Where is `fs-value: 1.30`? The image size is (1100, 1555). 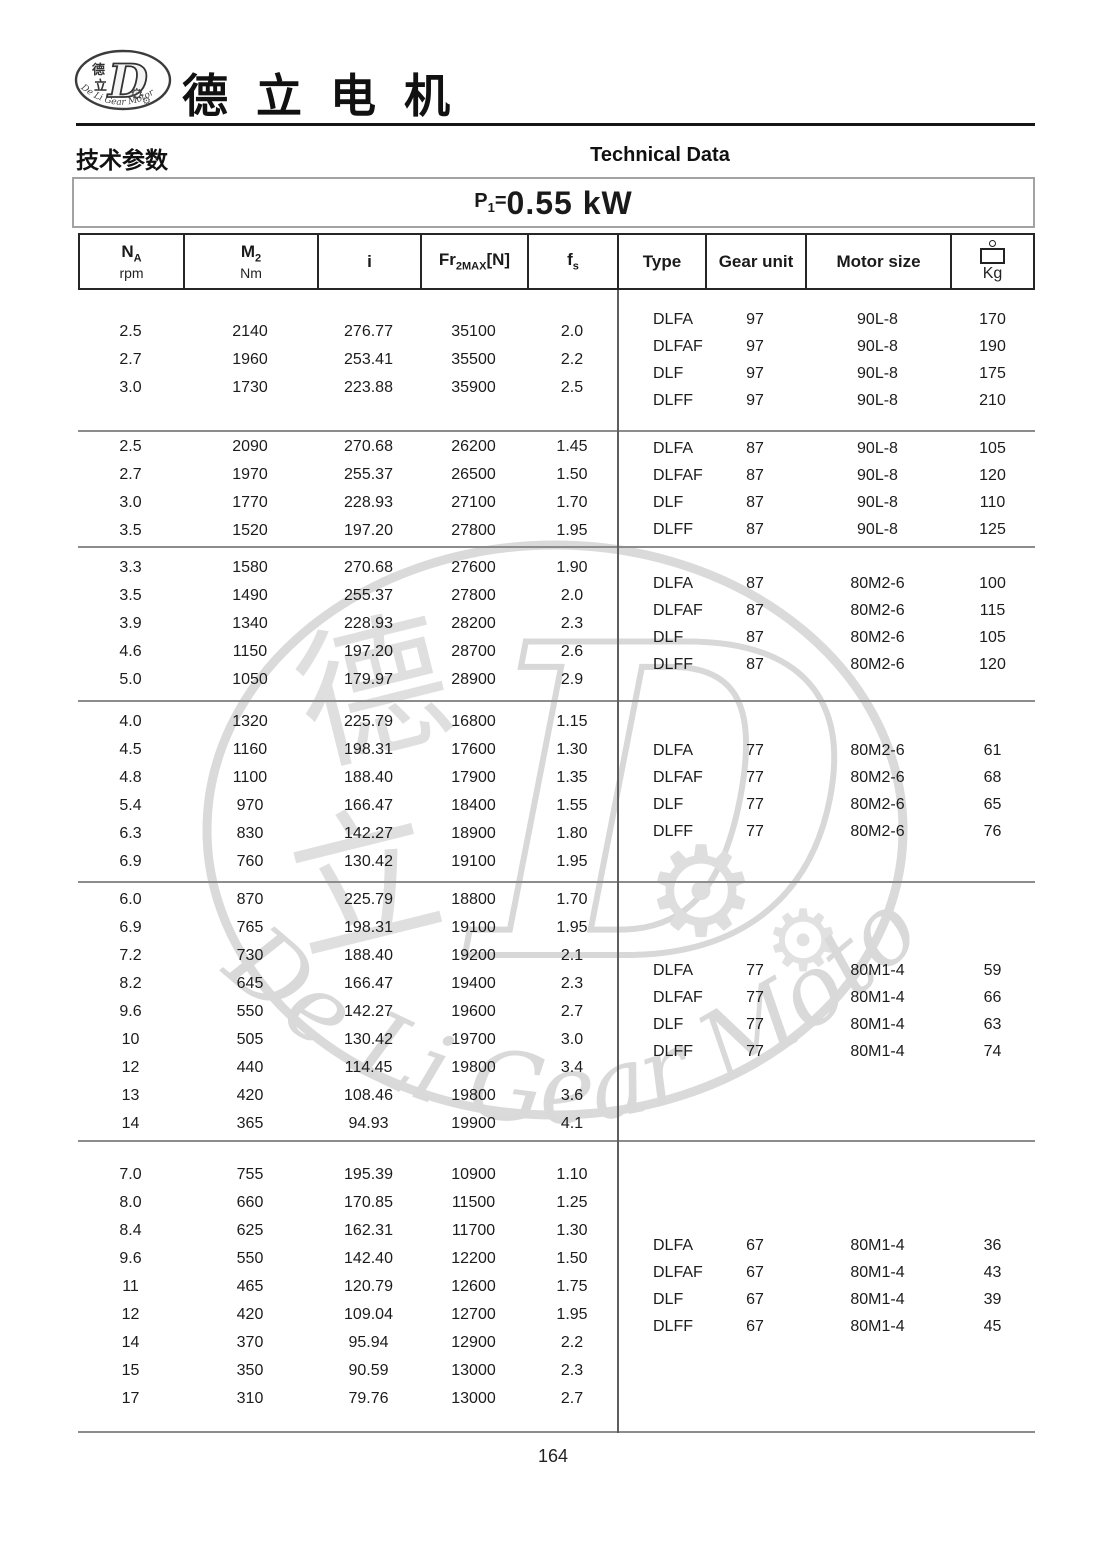
fs-value: 1.30 is located at coordinates (572, 1230).